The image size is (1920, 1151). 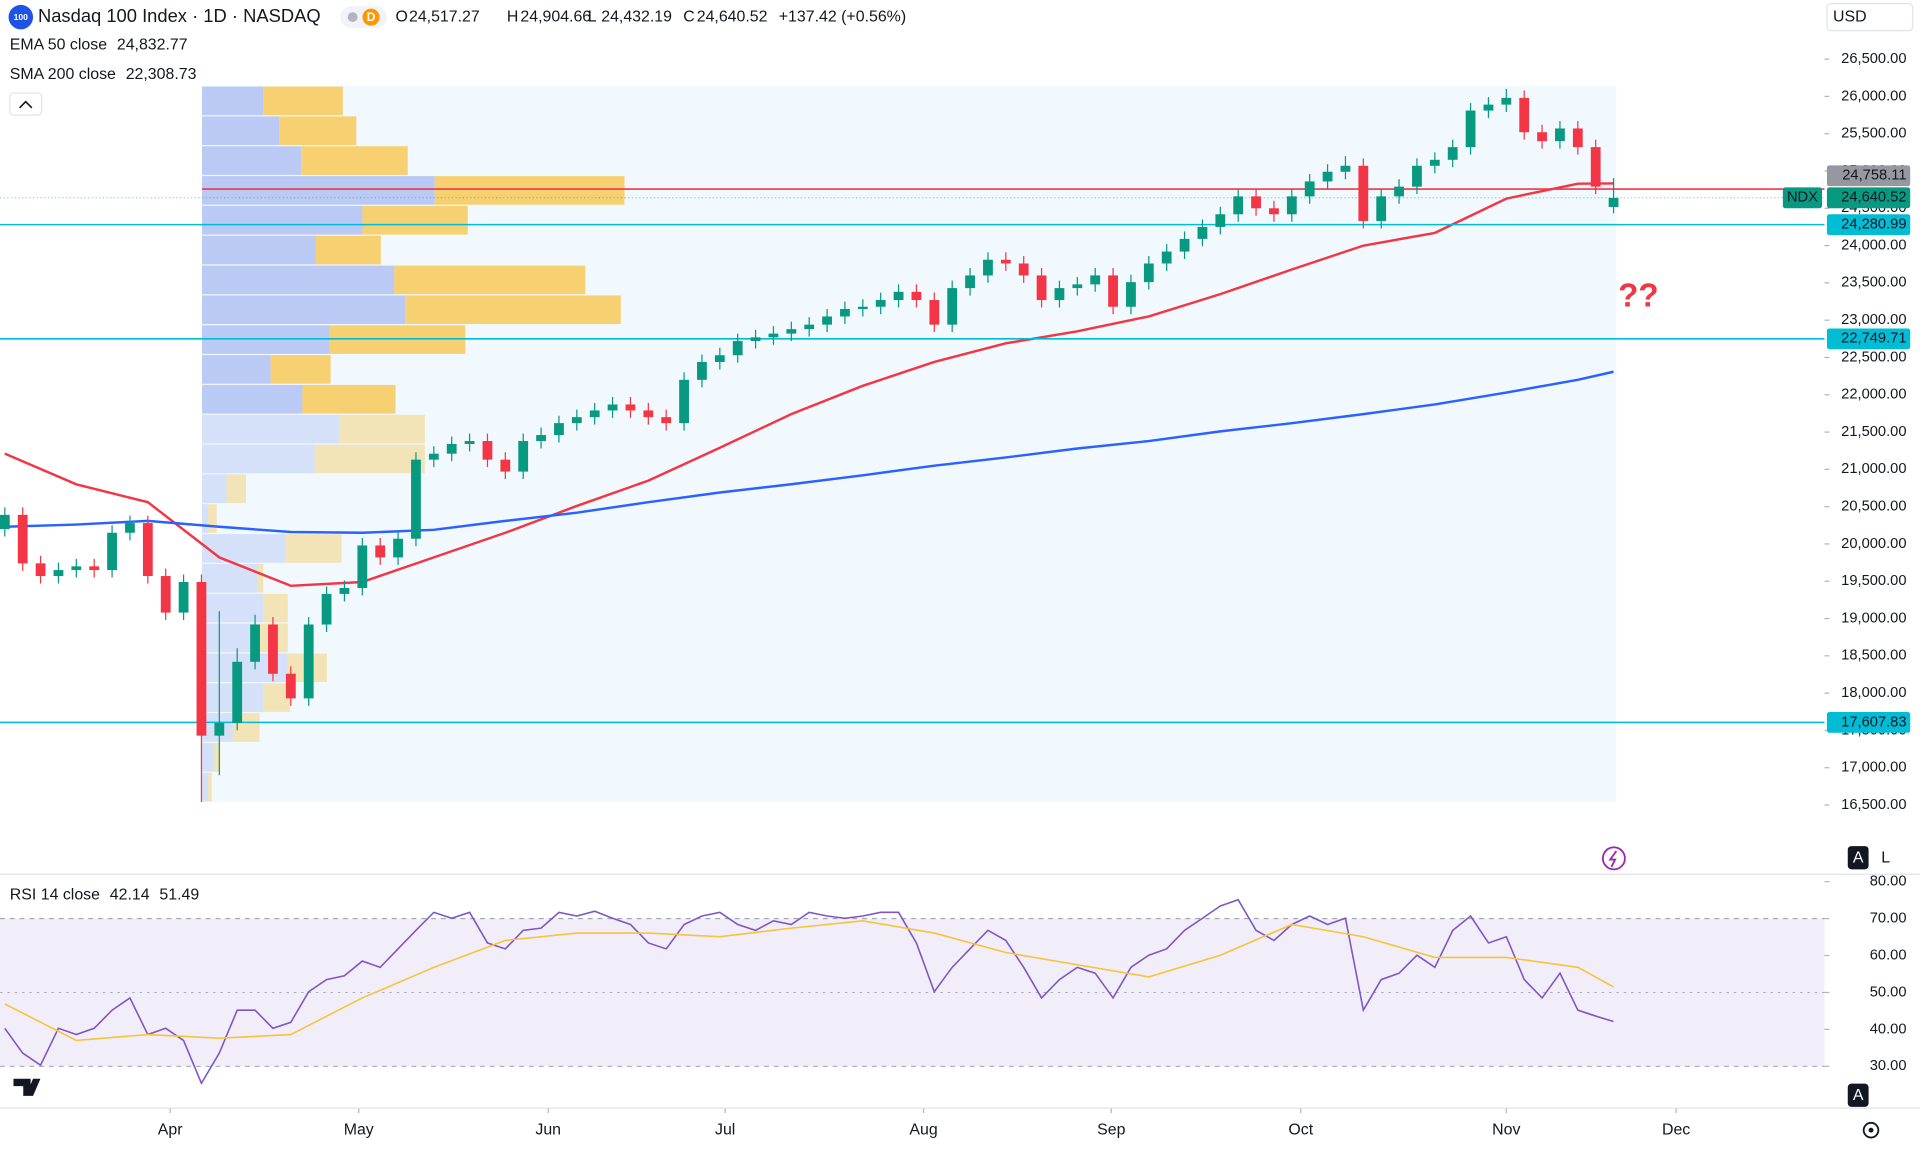 I want to click on y-tick-label: 23,000.00, so click(x=1873, y=320).